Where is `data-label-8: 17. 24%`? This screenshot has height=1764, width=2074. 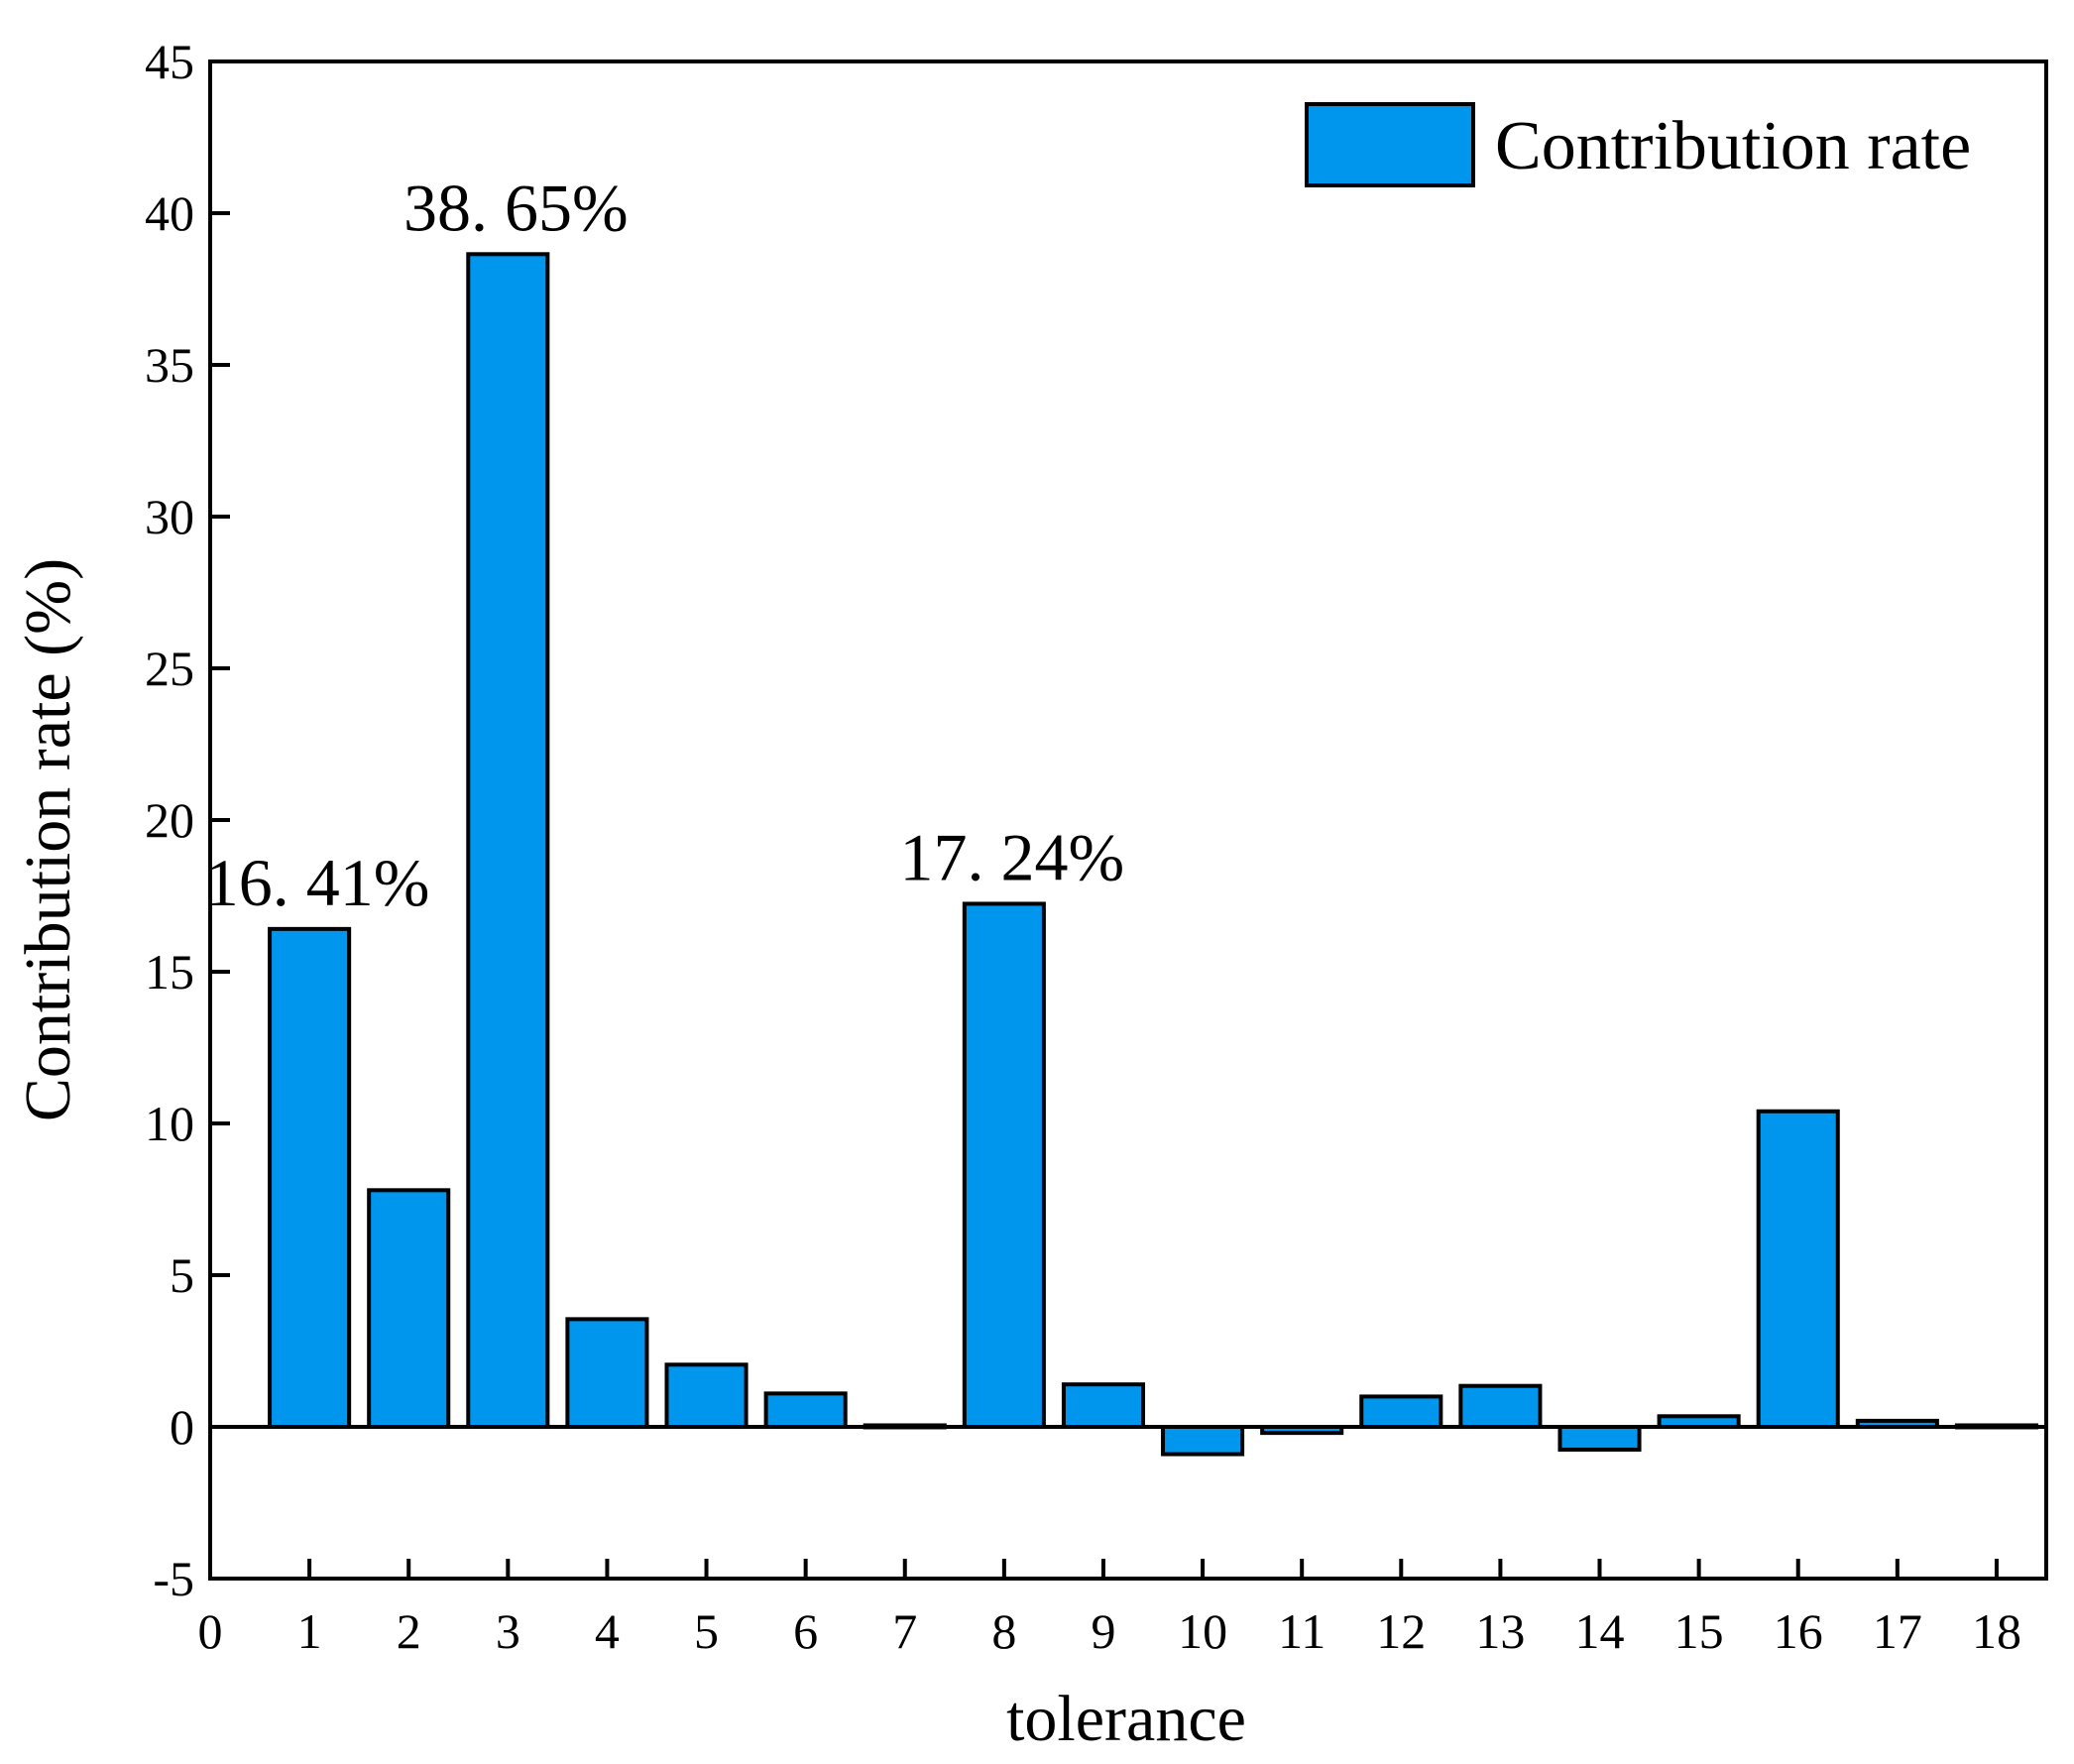 data-label-8: 17. 24% is located at coordinates (1012, 856).